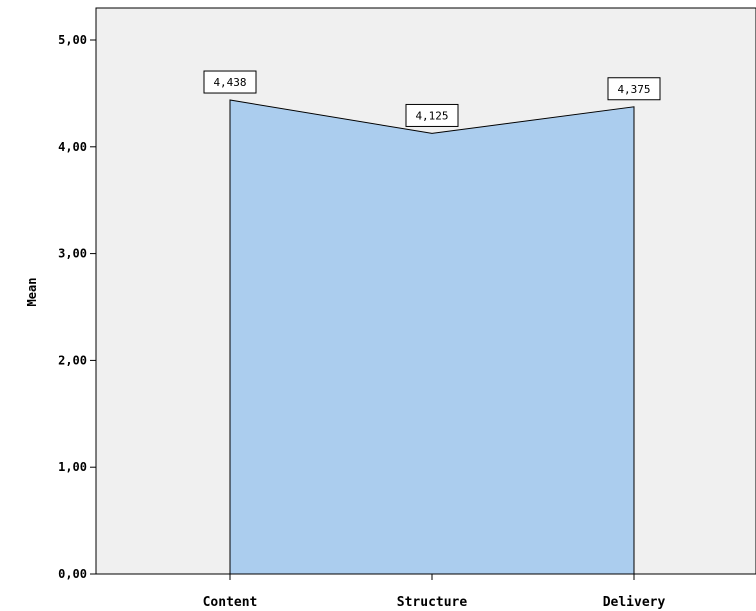 Image resolution: width=756 pixels, height=611 pixels. I want to click on data-label: 4,375, so click(634, 89).